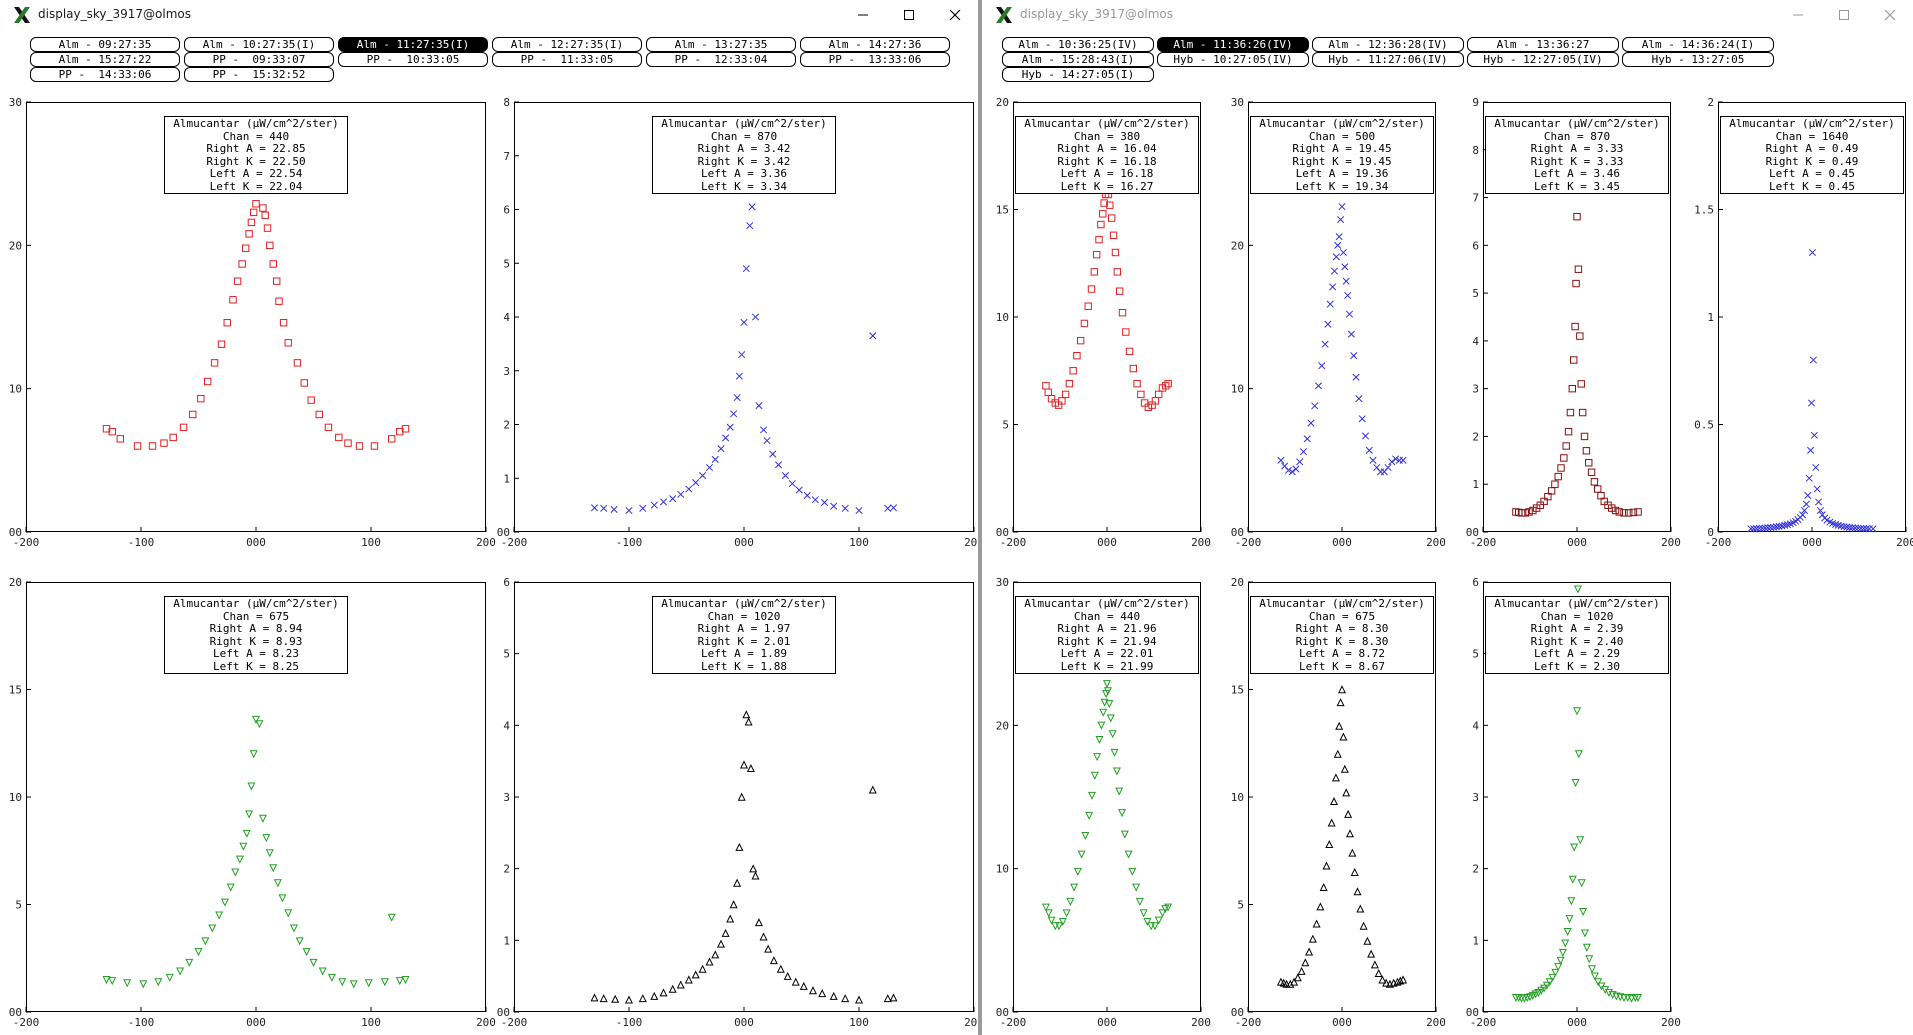  What do you see at coordinates (1233, 59) in the screenshot?
I see `tab-hyb-10-27-05-iv: Hyb - 10:27:05(IV)` at bounding box center [1233, 59].